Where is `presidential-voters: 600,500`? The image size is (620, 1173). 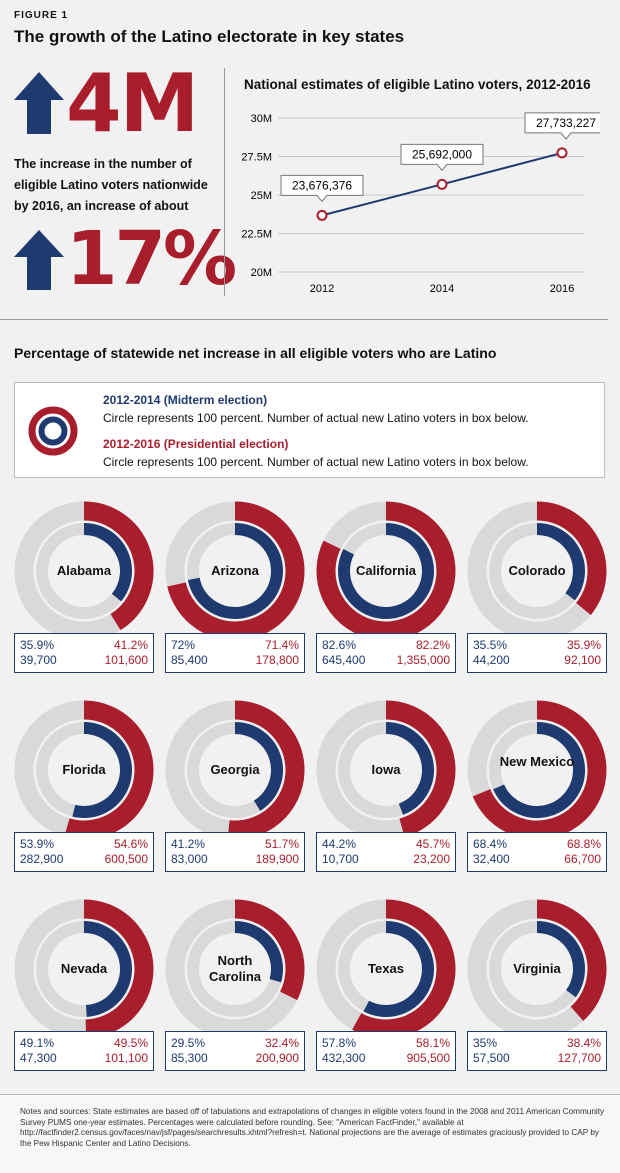
presidential-voters: 600,500 is located at coordinates (126, 859).